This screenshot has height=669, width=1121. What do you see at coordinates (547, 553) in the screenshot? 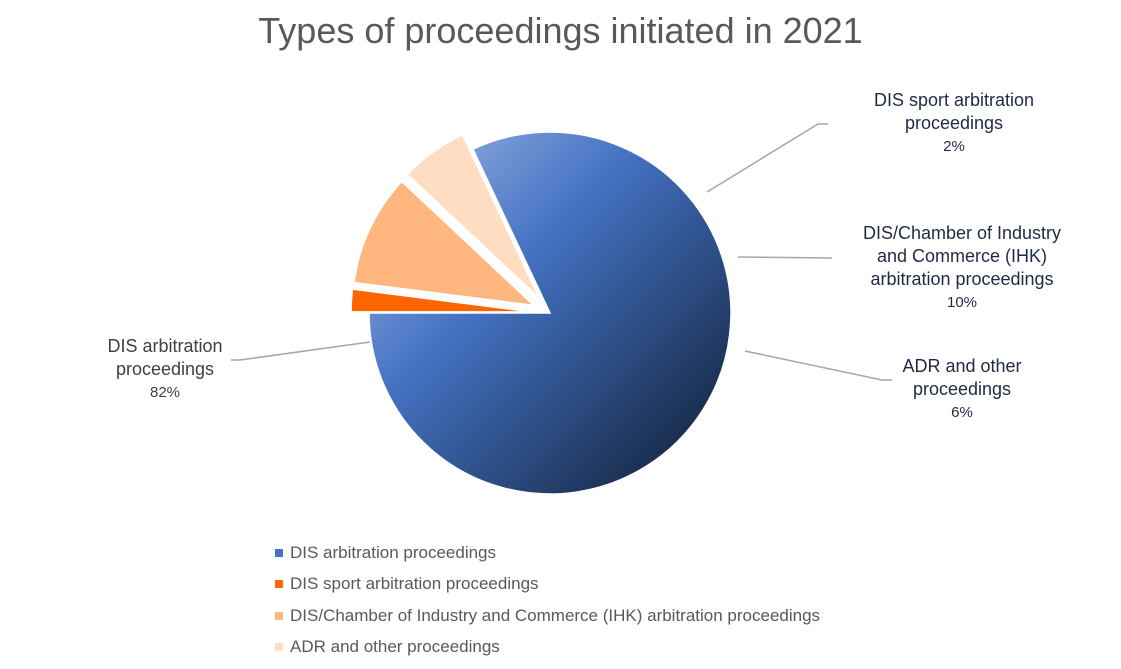
I see `legend-item-dis-arbitration: DIS arbitration proceedings` at bounding box center [547, 553].